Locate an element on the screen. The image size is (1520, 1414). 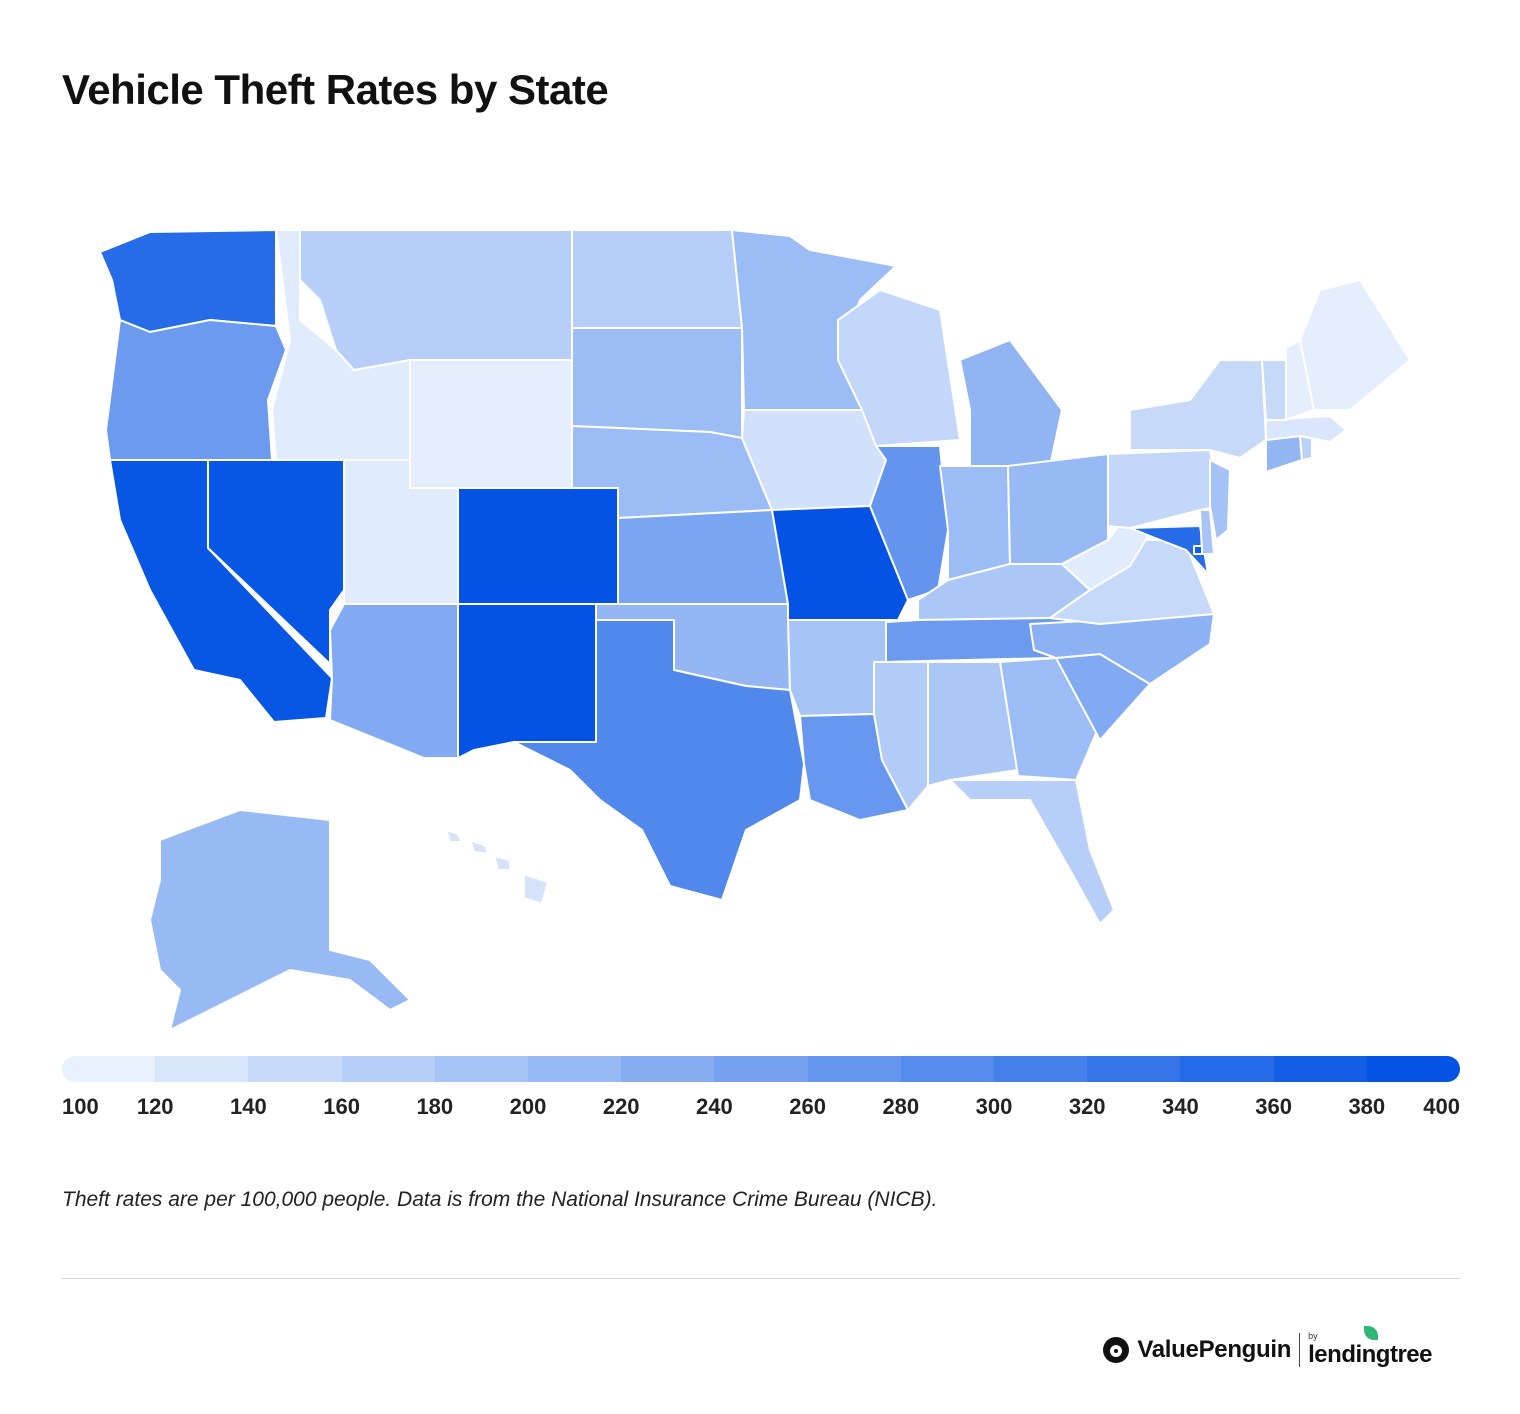
legend-color-scale is located at coordinates (761, 1069).